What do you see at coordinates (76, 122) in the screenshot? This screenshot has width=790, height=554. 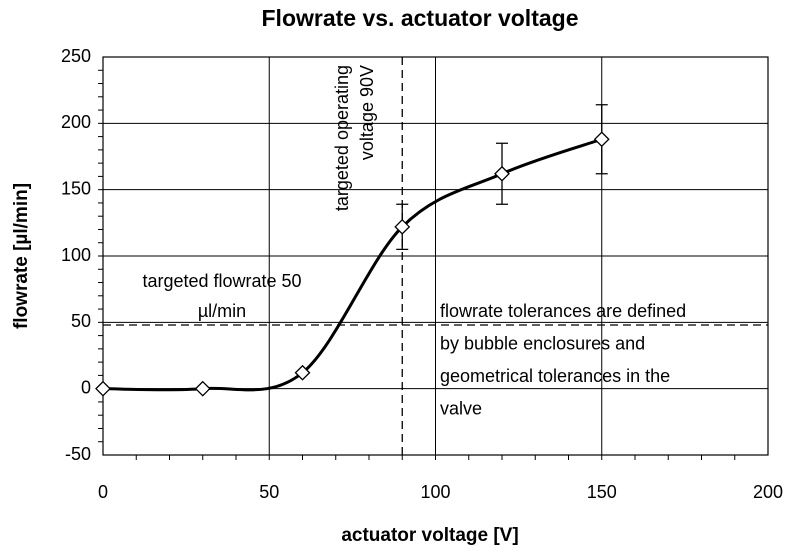 I see `y-tick-label: 200` at bounding box center [76, 122].